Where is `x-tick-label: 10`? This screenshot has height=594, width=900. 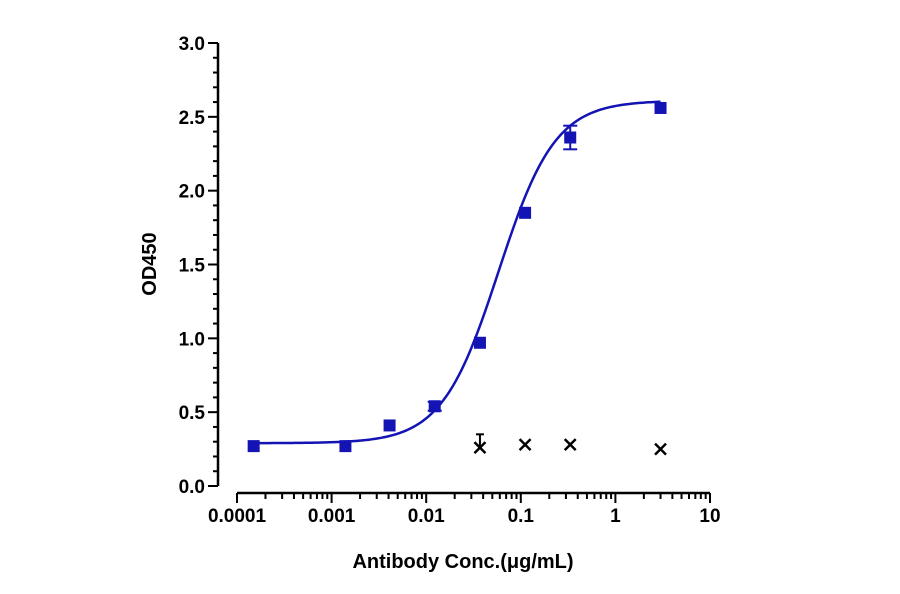 x-tick-label: 10 is located at coordinates (709, 516).